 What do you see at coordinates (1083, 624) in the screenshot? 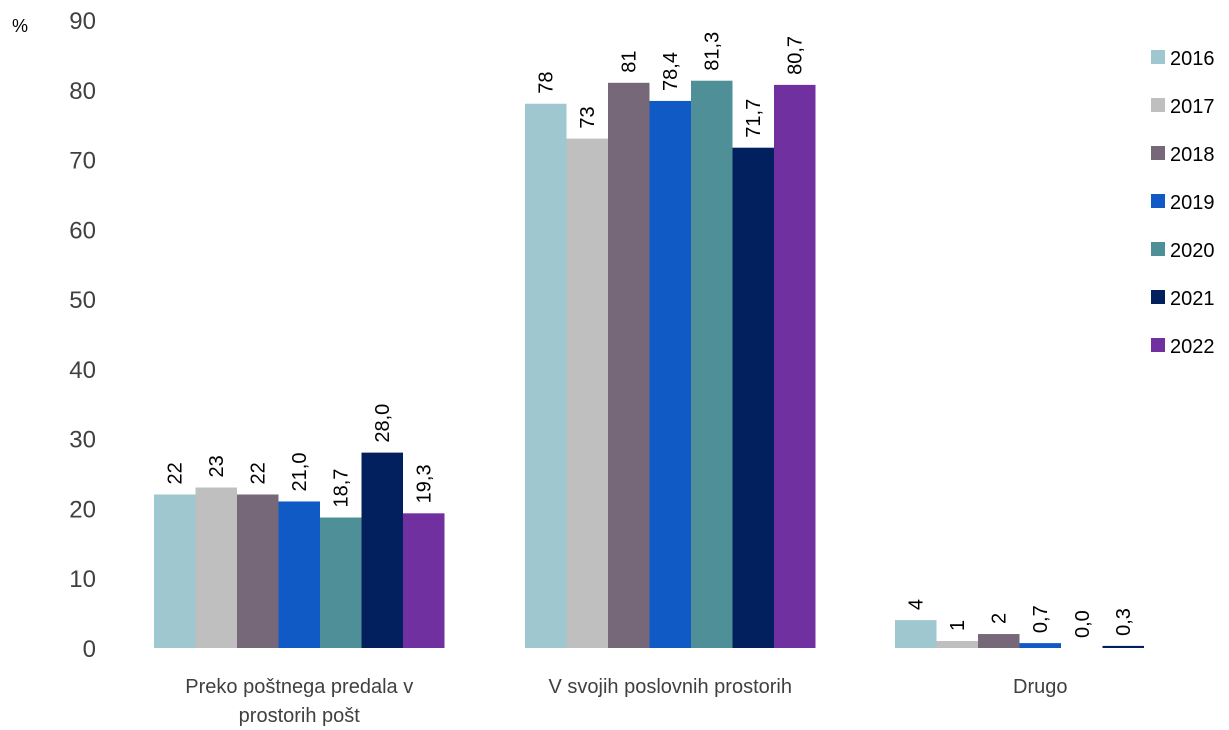
I see `data-label-2020-2: 0,0` at bounding box center [1083, 624].